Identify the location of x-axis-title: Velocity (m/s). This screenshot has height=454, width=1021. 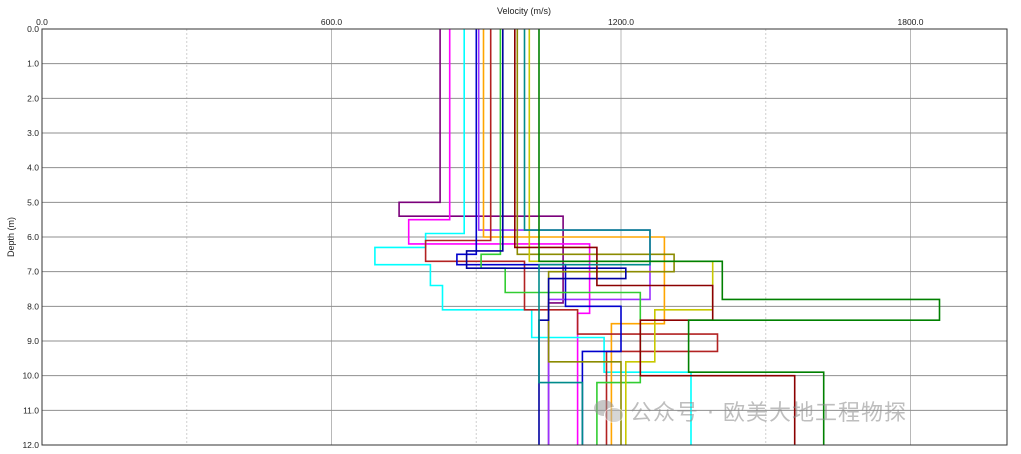
(524, 11).